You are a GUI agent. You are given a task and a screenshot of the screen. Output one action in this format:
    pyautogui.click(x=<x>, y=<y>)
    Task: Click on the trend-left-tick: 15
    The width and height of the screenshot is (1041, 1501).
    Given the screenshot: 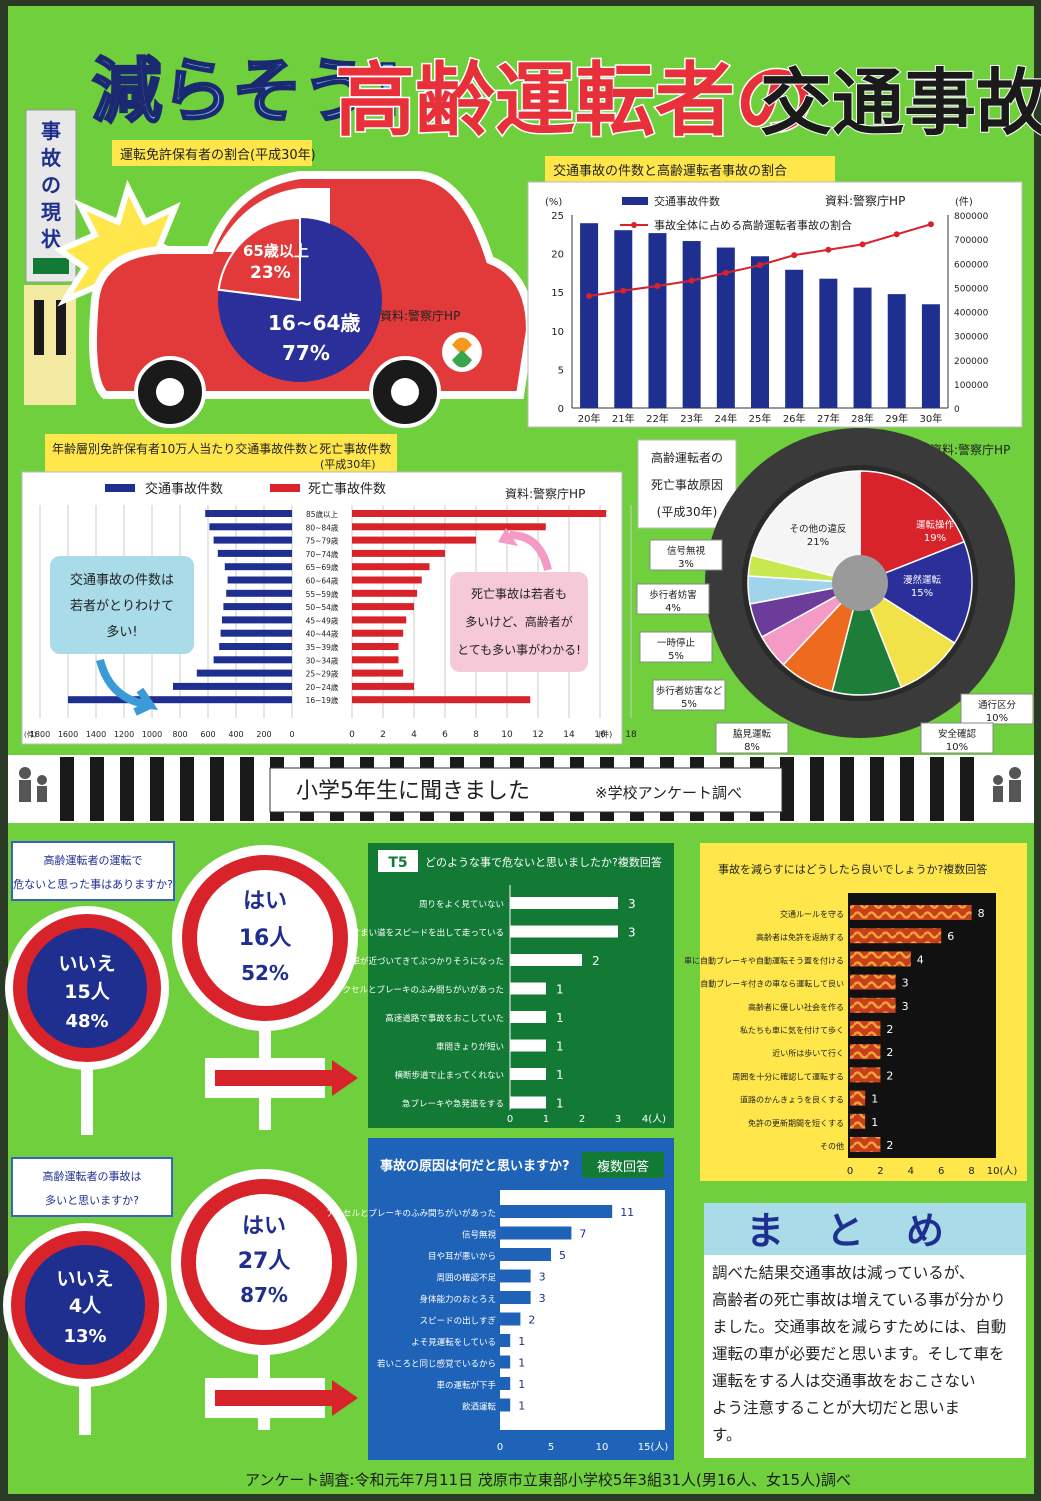 What is the action you would take?
    pyautogui.click(x=557, y=293)
    